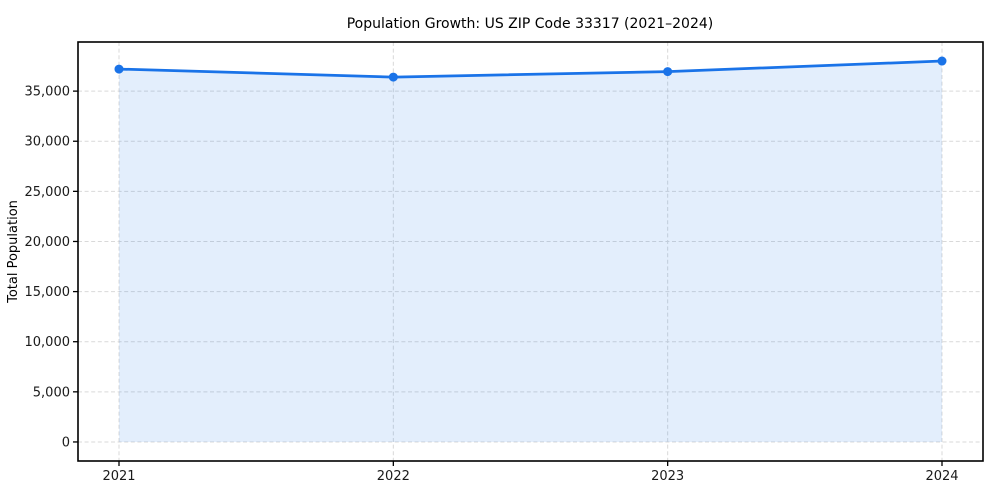 This screenshot has width=1000, height=500. I want to click on series-line, so click(530, 69).